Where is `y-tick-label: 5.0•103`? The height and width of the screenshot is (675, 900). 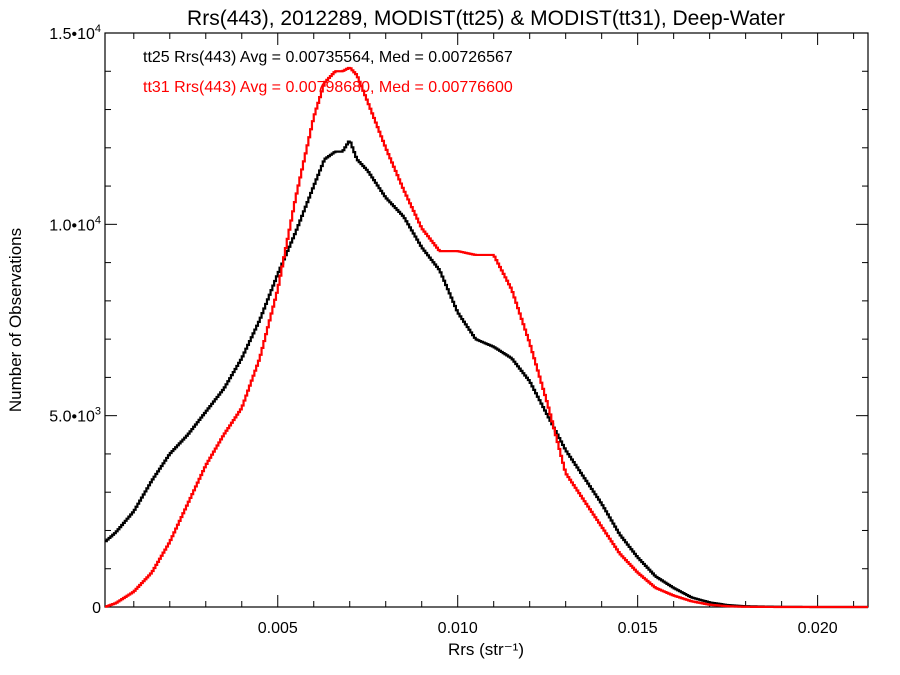 y-tick-label: 5.0•103 is located at coordinates (75, 416).